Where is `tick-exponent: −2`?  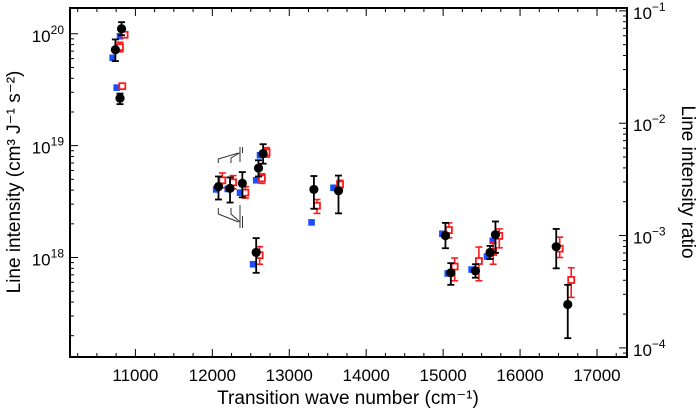
tick-exponent: −2 is located at coordinates (659, 119).